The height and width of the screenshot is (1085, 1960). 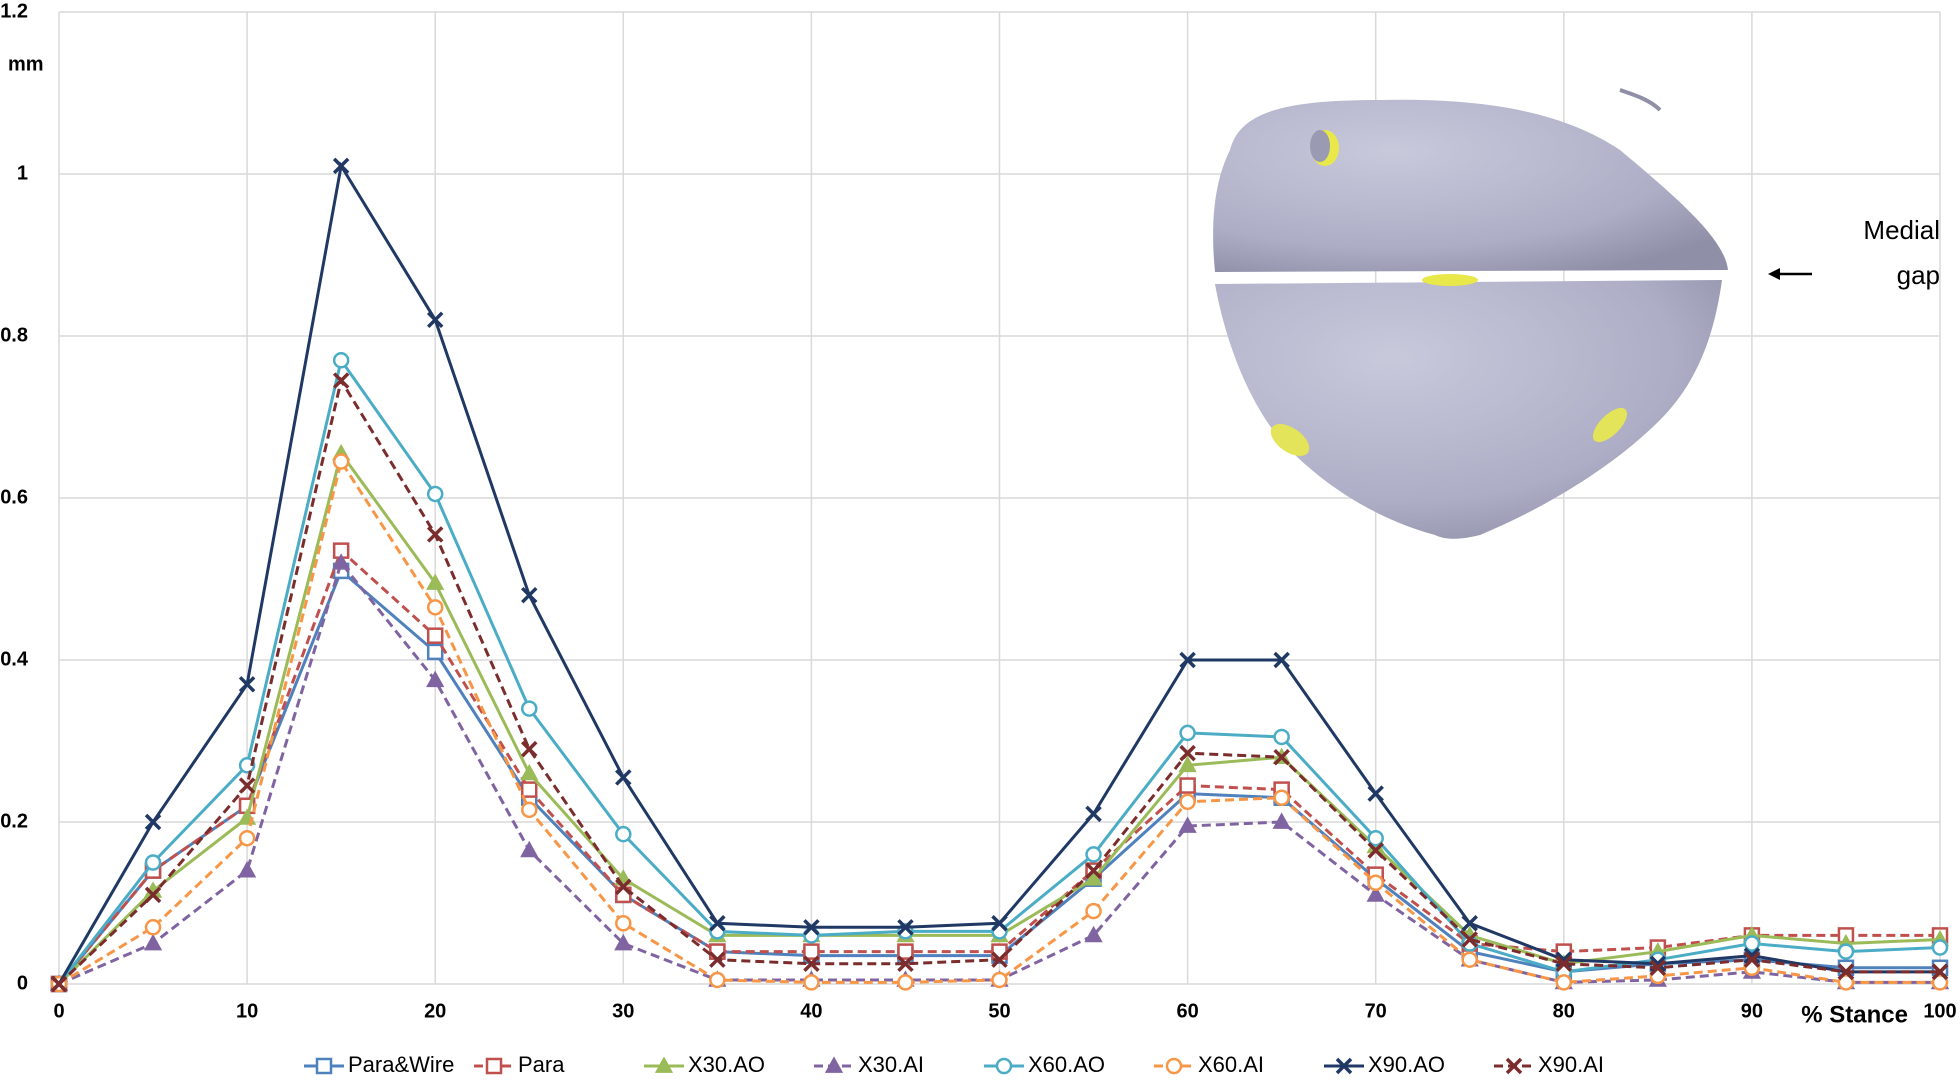 I want to click on x-tick-label: 20, so click(x=435, y=1011).